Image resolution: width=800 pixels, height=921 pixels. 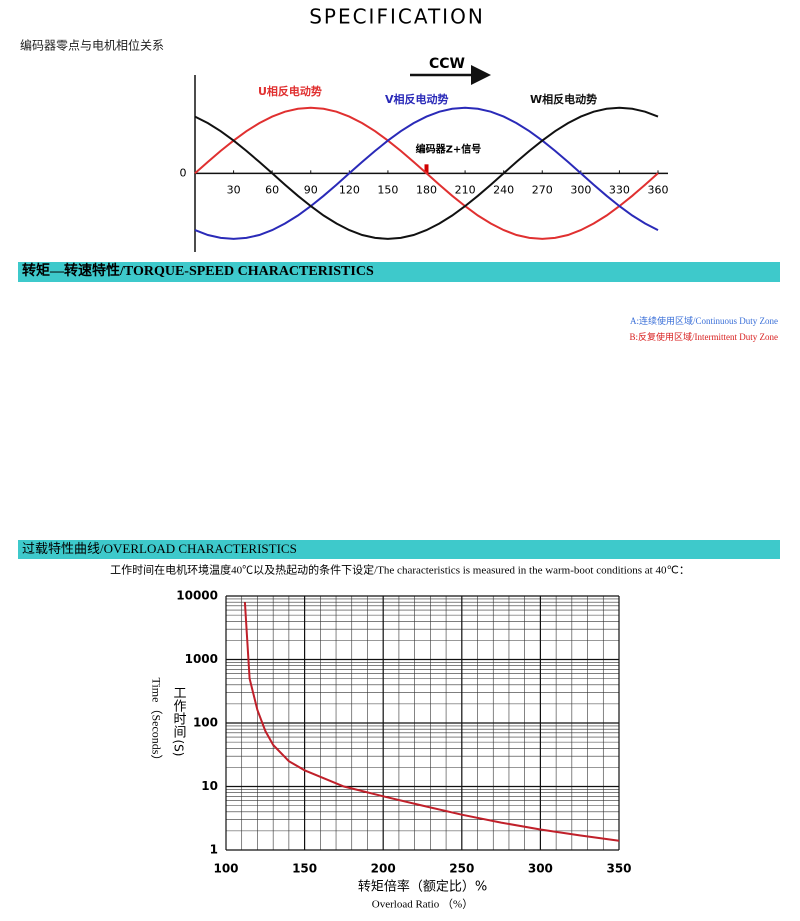 What do you see at coordinates (704, 320) in the screenshot?
I see `legend-entry: A:连续使用区域/Continuous Duty Zone` at bounding box center [704, 320].